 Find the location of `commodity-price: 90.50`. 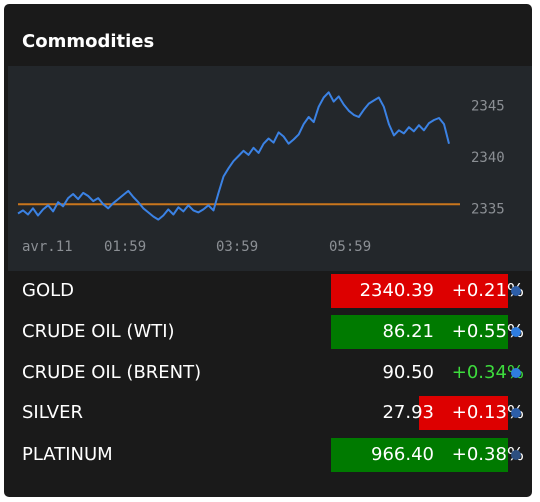

commodity-price: 90.50 is located at coordinates (408, 372).